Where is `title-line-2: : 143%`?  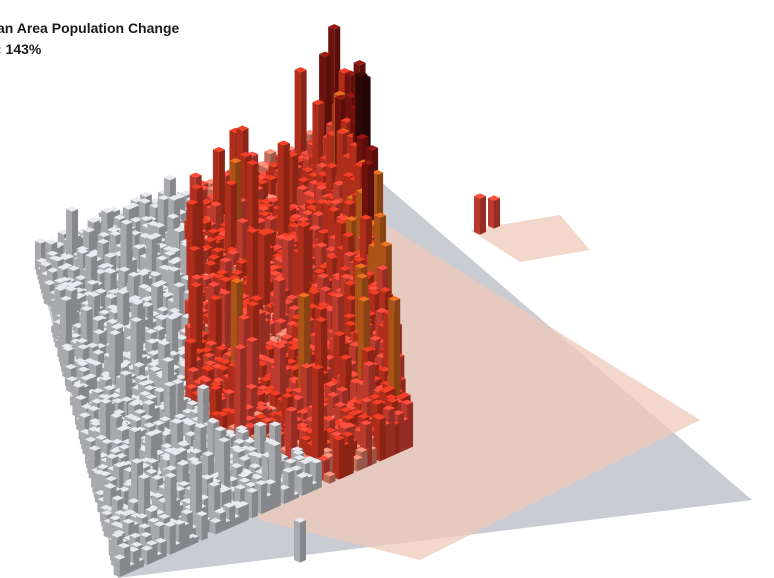
title-line-2: : 143% is located at coordinates (21, 49).